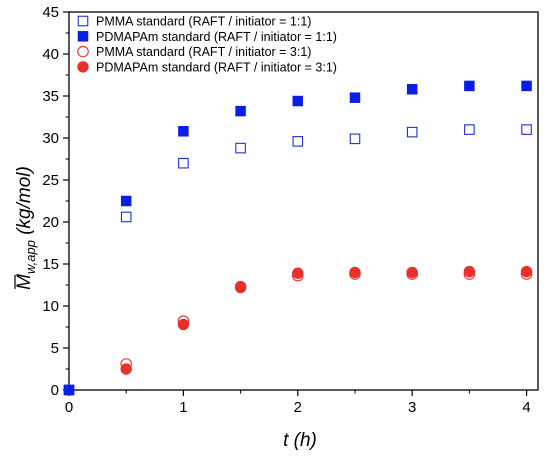  What do you see at coordinates (50, 264) in the screenshot?
I see `y-tick-label: 15` at bounding box center [50, 264].